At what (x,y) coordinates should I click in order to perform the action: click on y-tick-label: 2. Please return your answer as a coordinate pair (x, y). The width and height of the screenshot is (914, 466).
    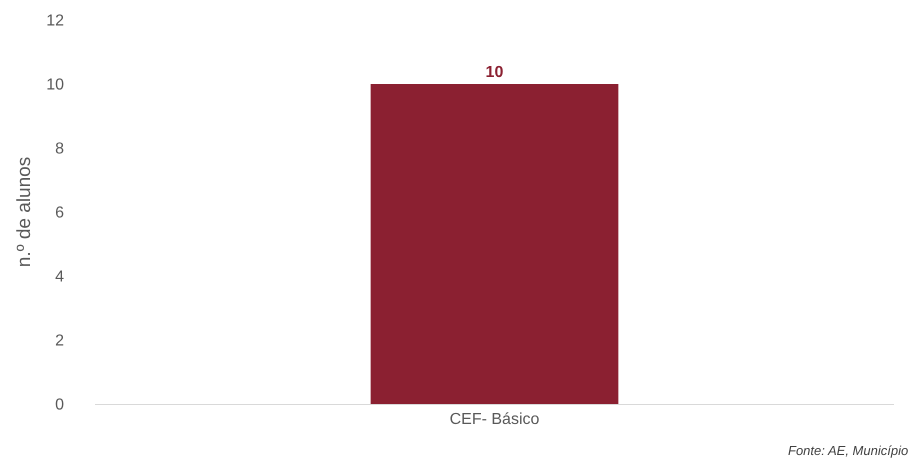
    Looking at the image, I should click on (59, 341).